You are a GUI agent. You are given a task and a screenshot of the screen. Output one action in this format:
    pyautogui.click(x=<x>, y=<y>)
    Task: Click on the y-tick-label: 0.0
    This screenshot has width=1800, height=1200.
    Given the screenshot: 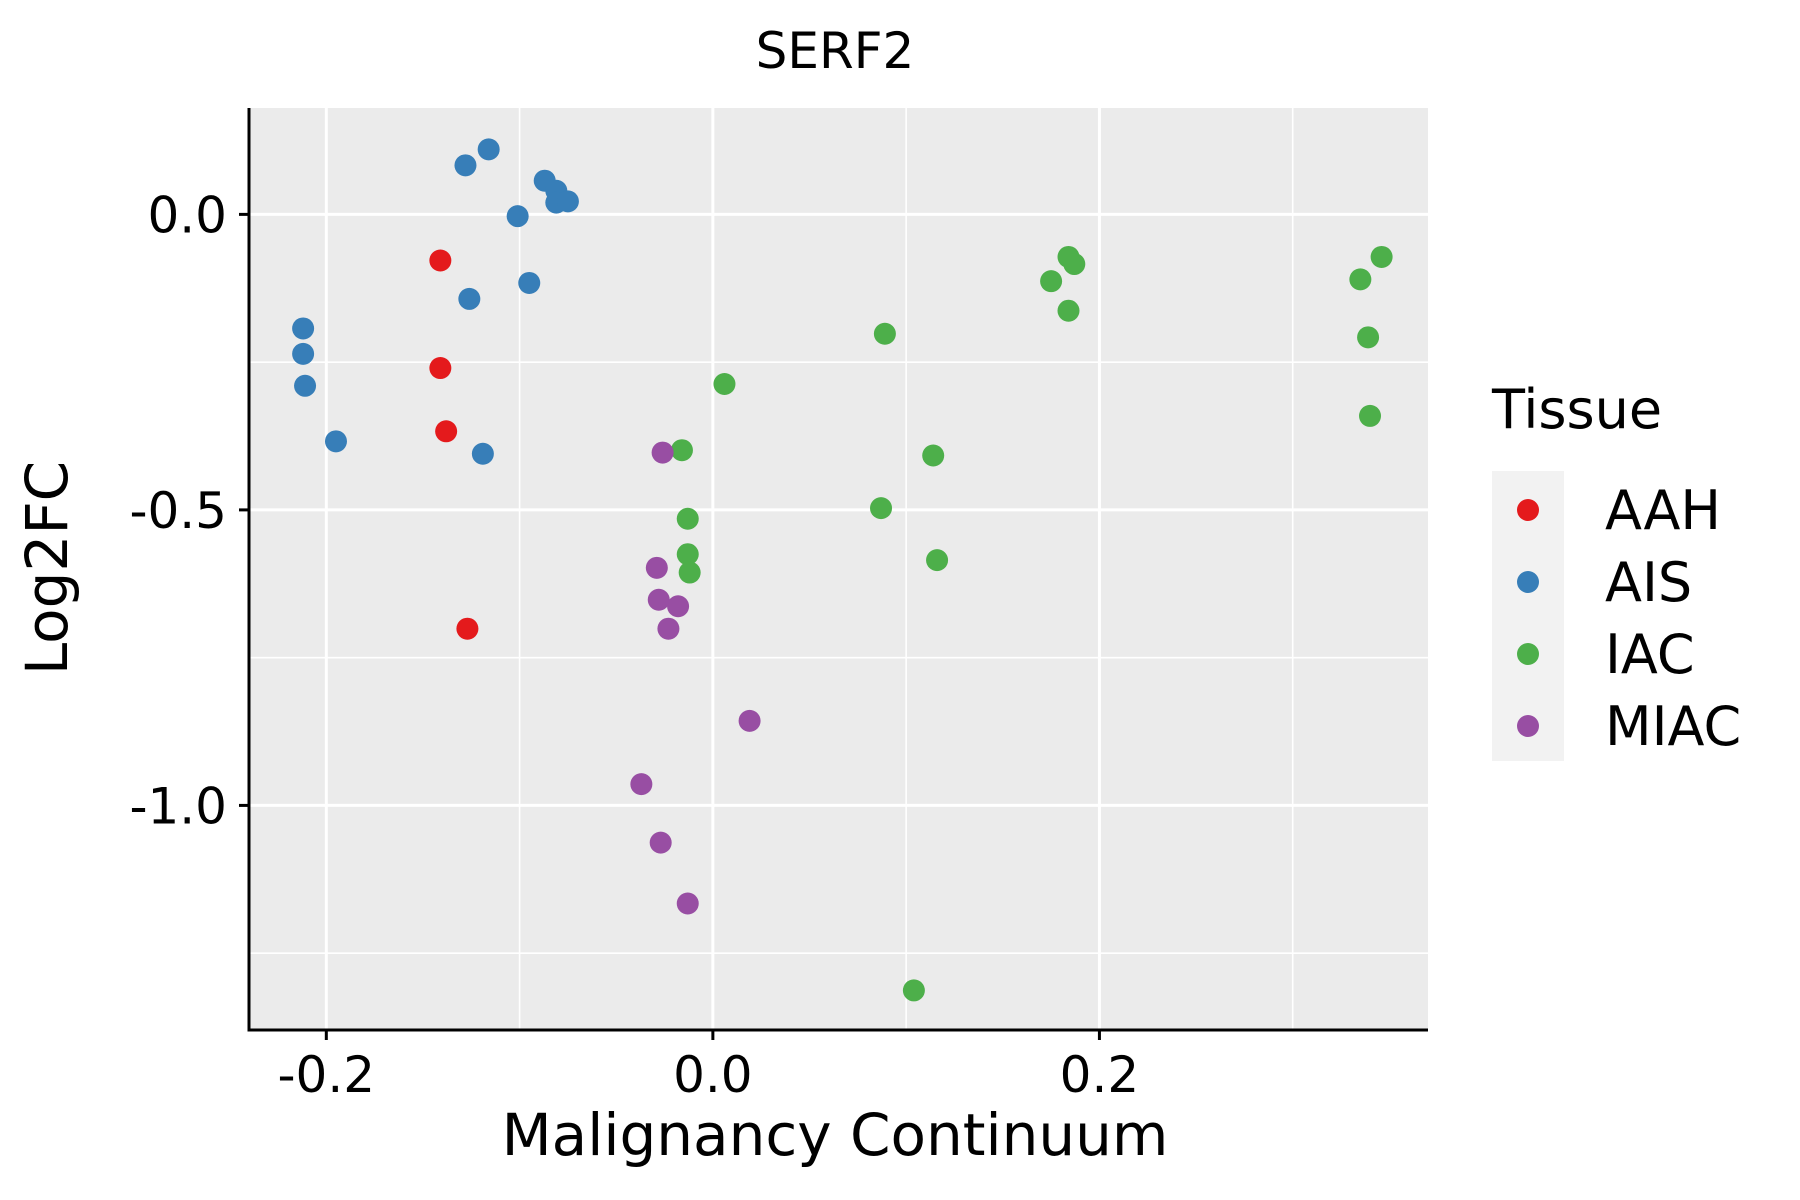 What is the action you would take?
    pyautogui.click(x=187, y=215)
    